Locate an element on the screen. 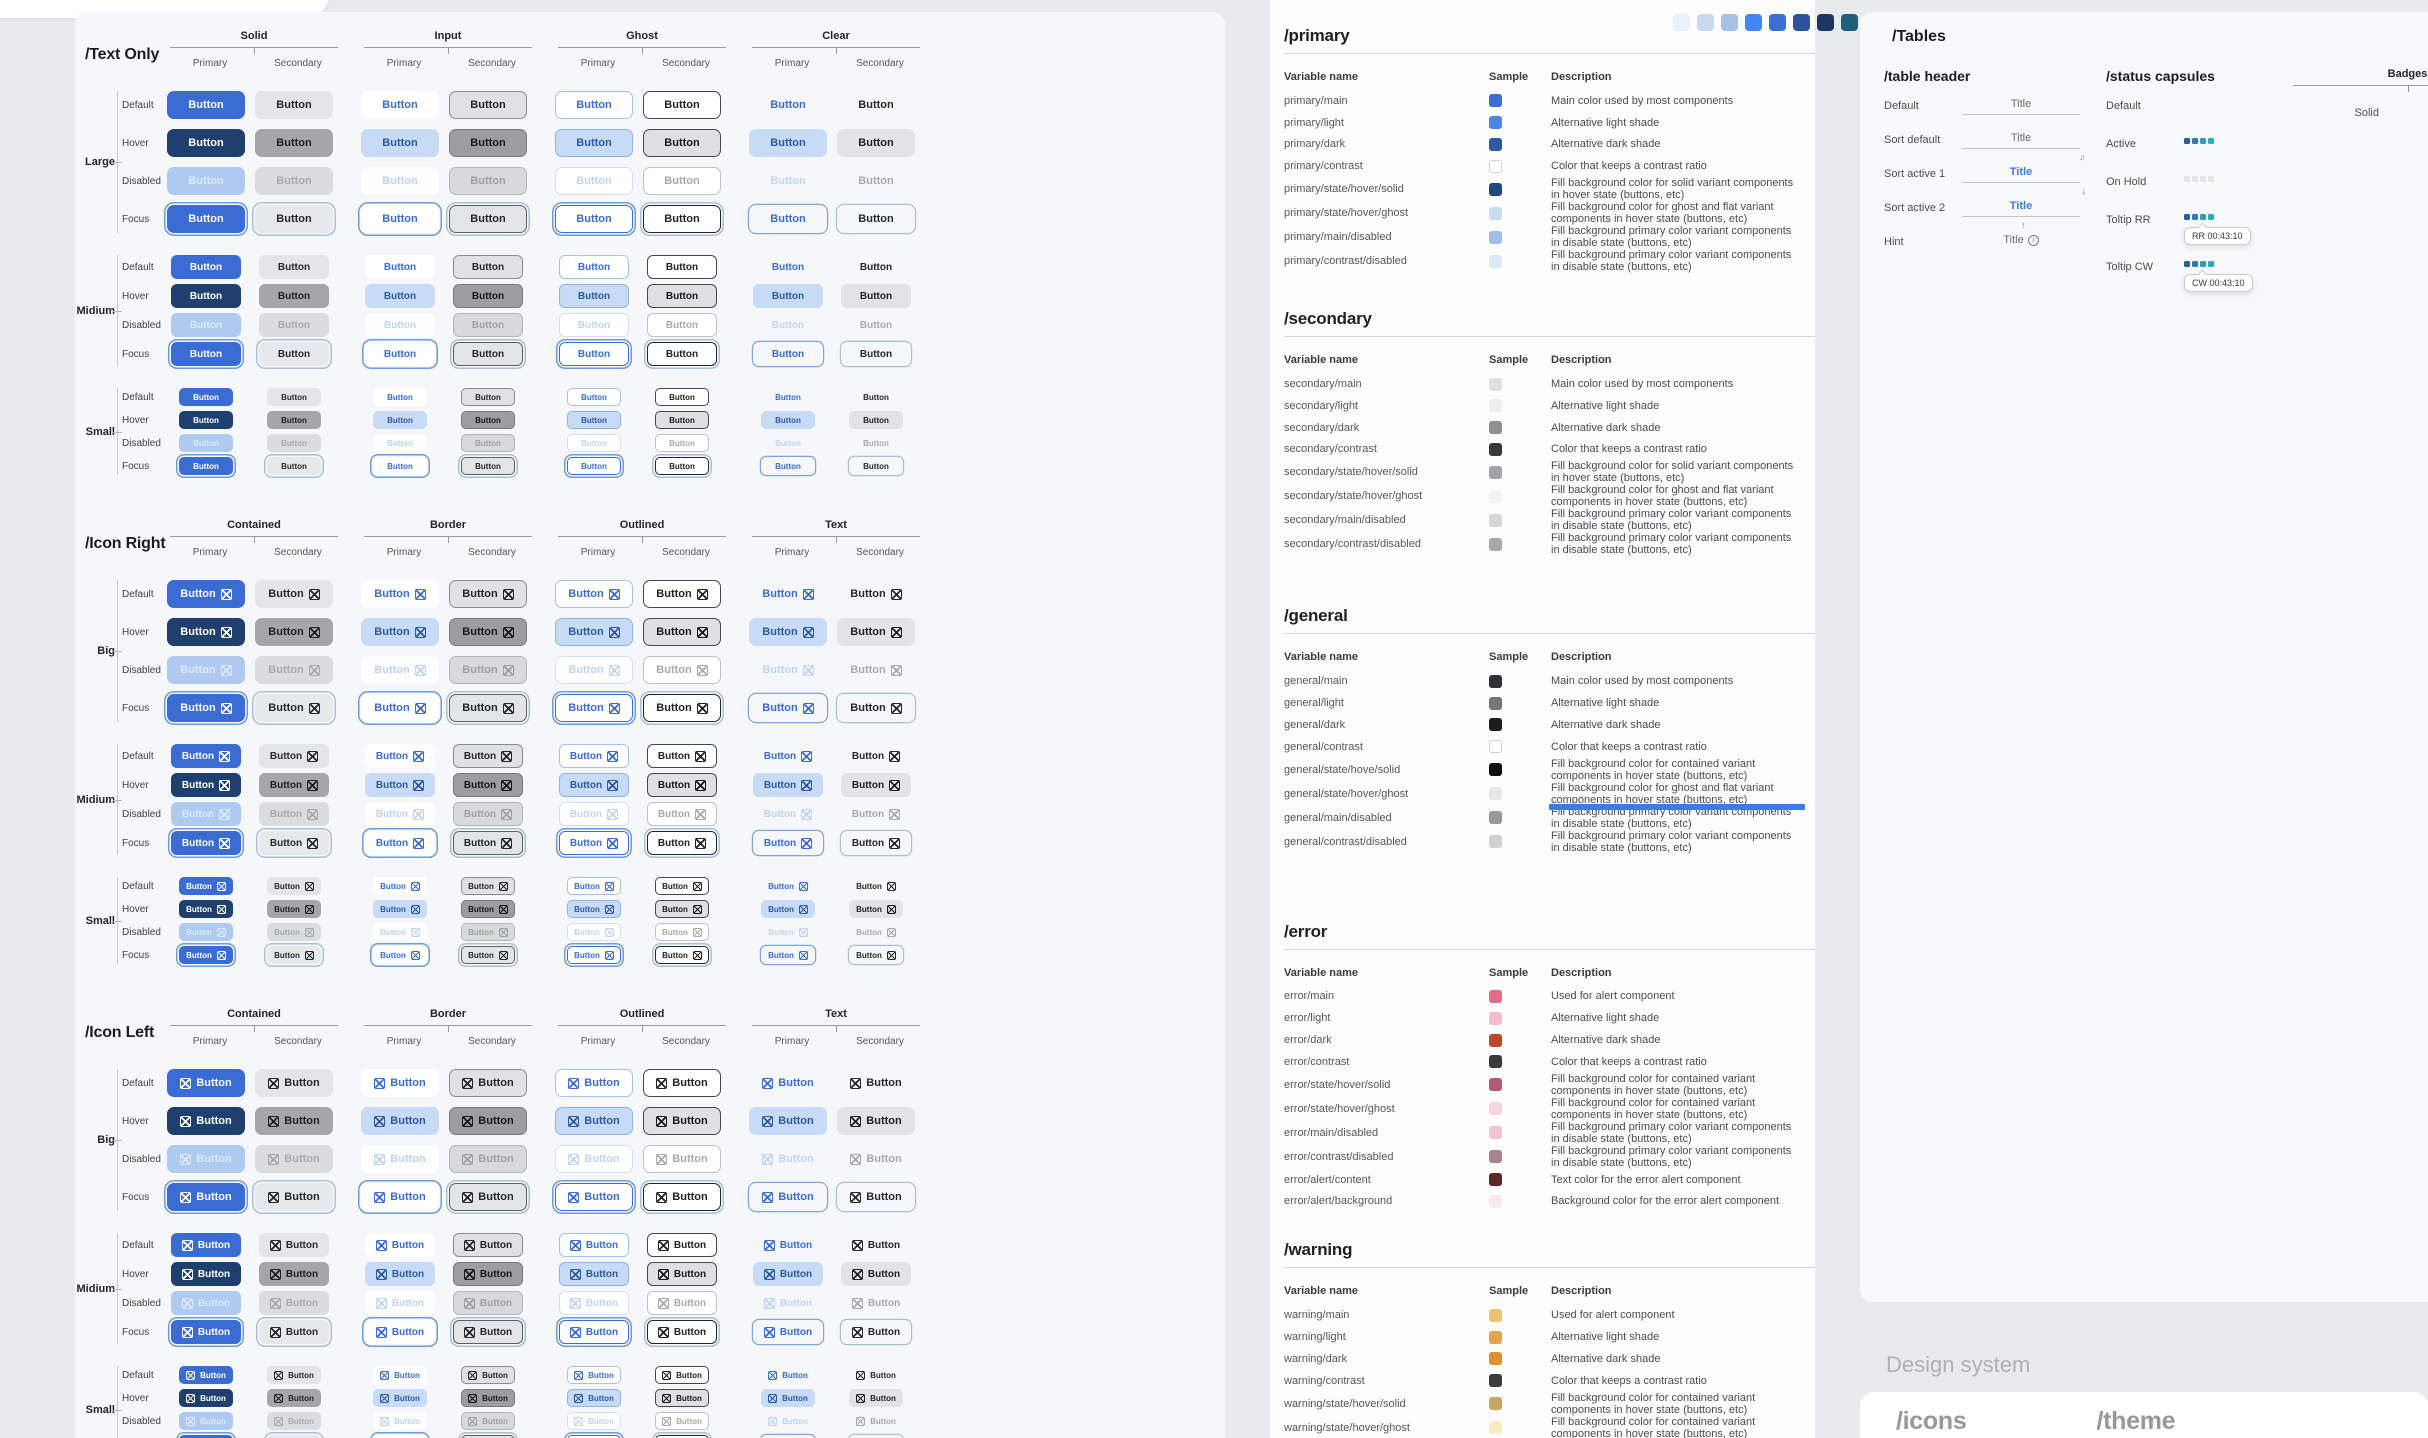  clear-secondary-disabled-button: Button is located at coordinates (876, 325).